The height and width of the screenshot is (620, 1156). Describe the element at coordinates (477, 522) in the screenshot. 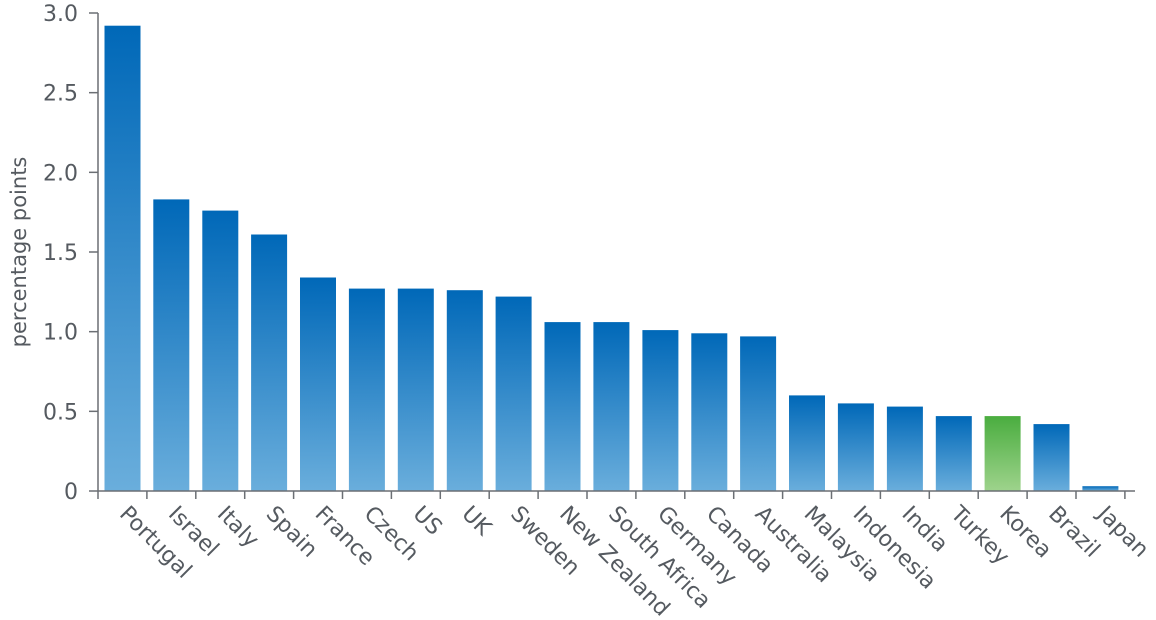

I see `x-tick-label: UK` at that location.